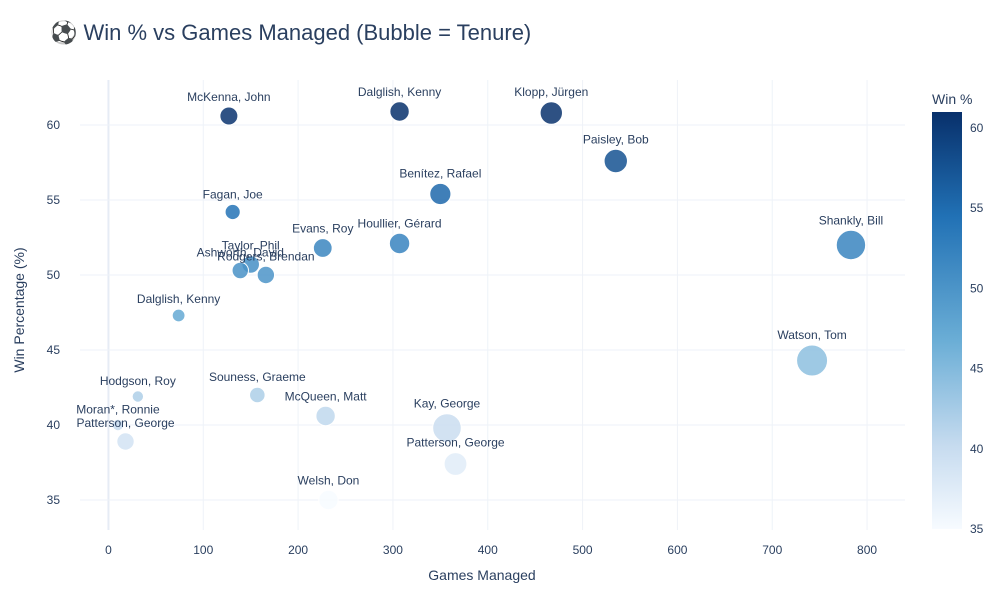 This screenshot has height=600, width=1000. What do you see at coordinates (851, 220) in the screenshot?
I see `point-label: Shankly, Bill` at bounding box center [851, 220].